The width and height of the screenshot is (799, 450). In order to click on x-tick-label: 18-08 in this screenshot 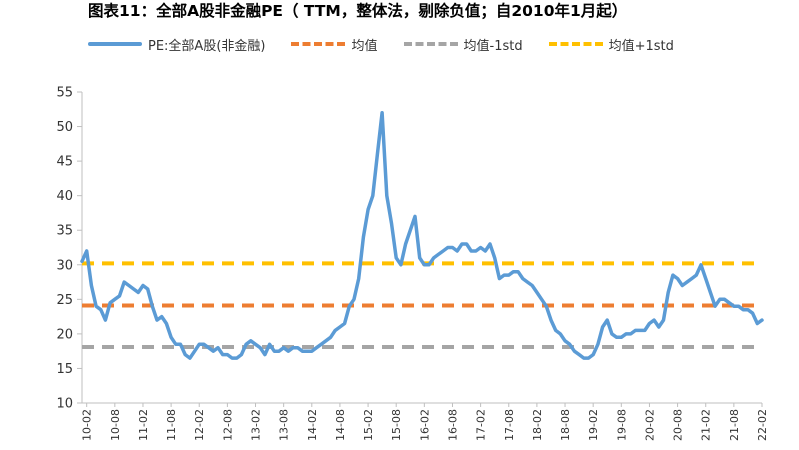, I will do `click(565, 425)`.